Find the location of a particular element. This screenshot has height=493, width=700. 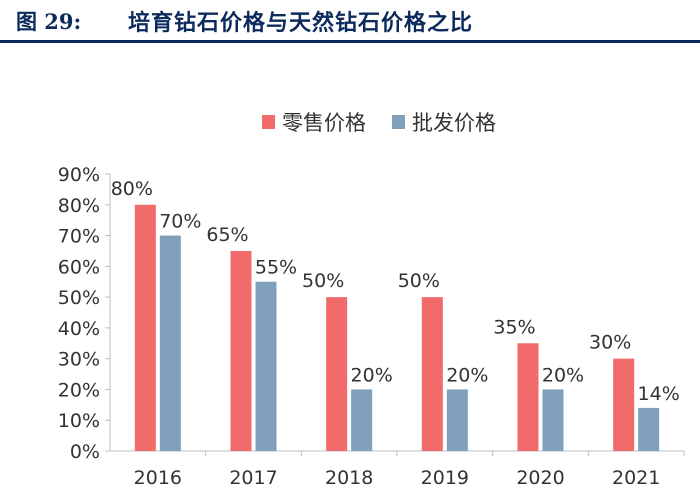

x-tick-label: 2018 is located at coordinates (349, 478).